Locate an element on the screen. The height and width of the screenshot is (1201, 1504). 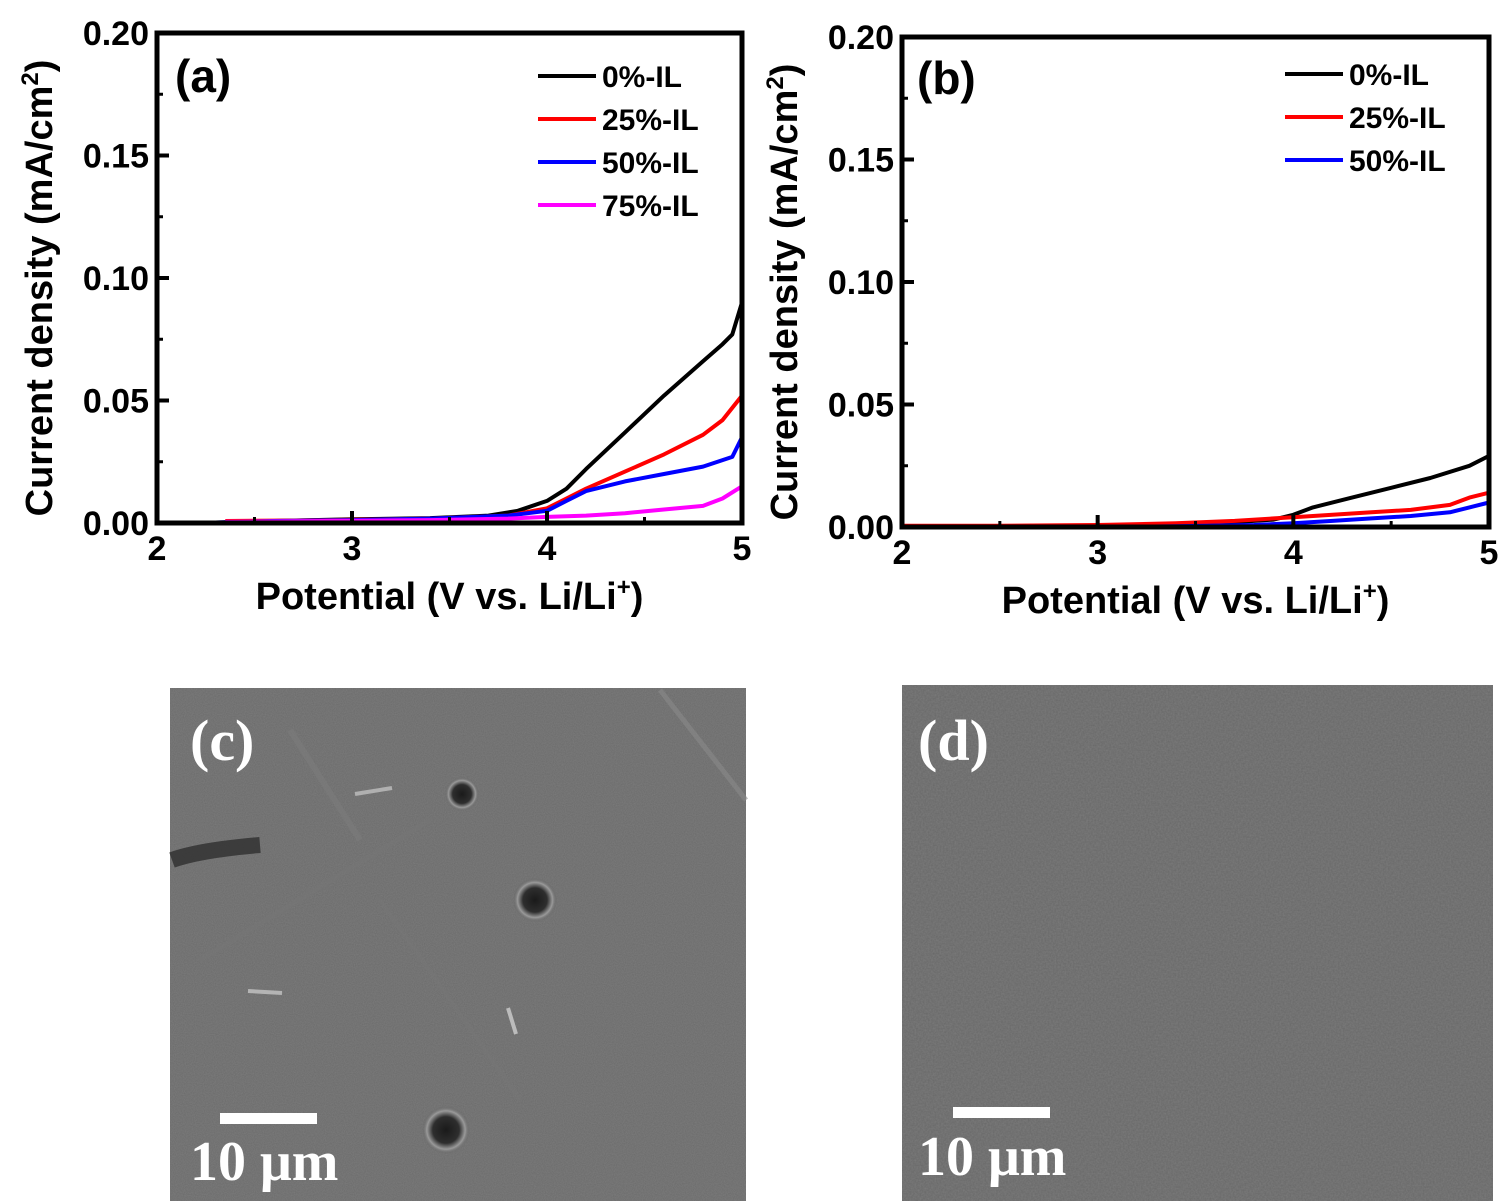
legend-label: 75%-IL is located at coordinates (650, 206).